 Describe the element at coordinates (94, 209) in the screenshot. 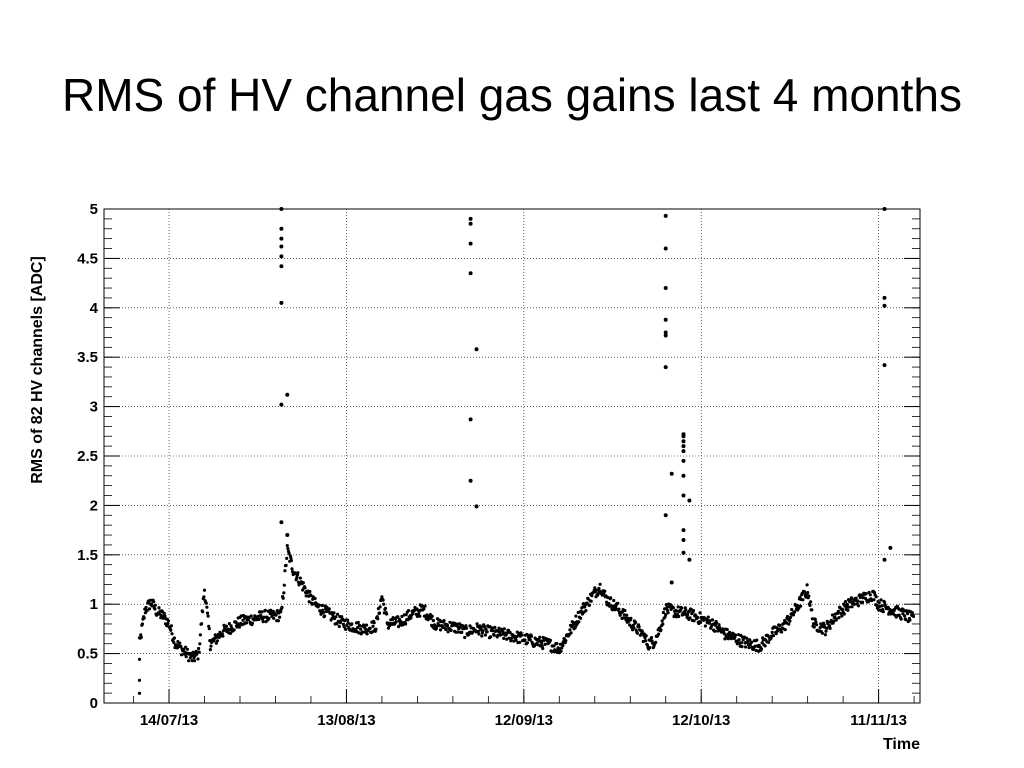

I see `y-tick-label: 5` at that location.